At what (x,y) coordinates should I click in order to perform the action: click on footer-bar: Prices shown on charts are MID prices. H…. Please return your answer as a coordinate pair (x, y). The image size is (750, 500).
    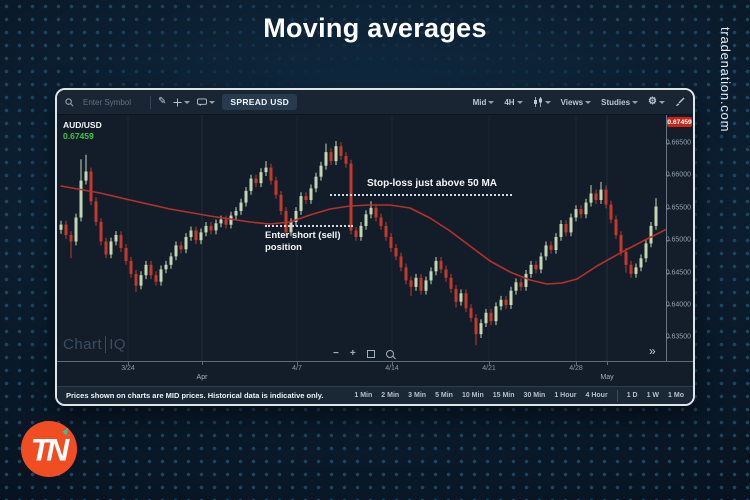
    Looking at the image, I should click on (375, 395).